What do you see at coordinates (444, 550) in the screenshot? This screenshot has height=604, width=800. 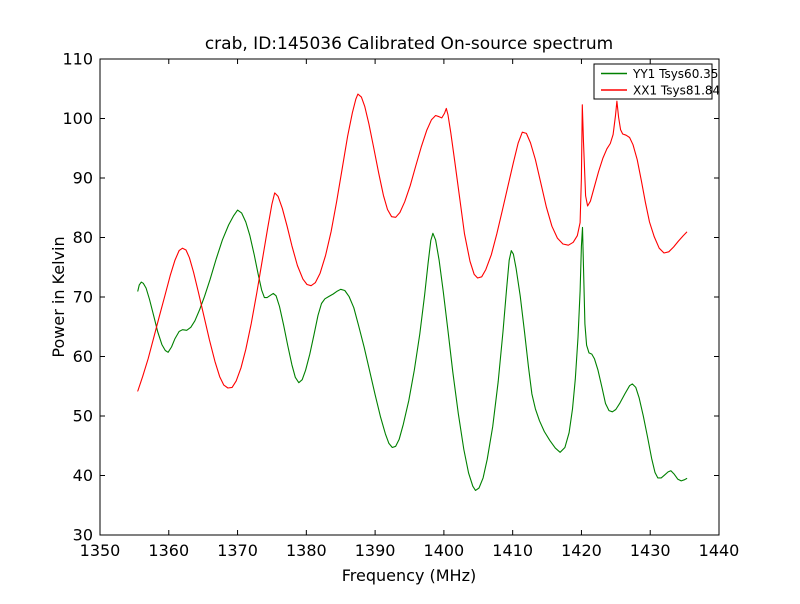 I see `x-tick-label: 1400` at bounding box center [444, 550].